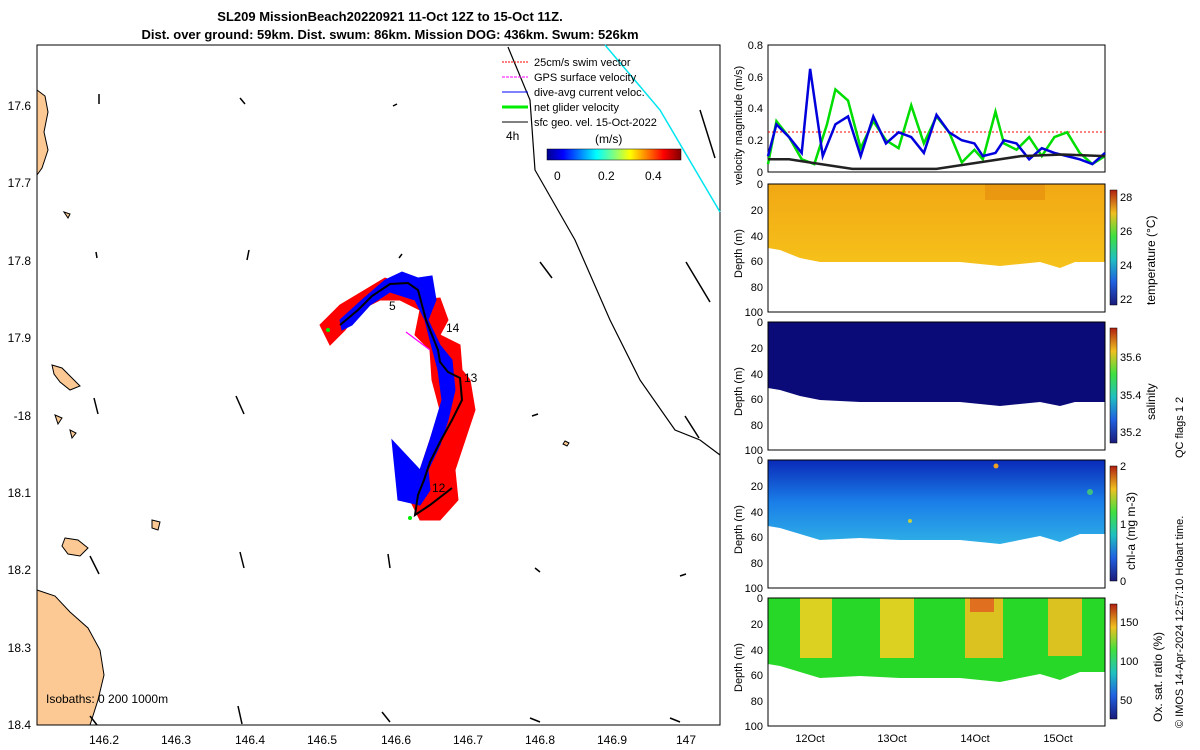 The image size is (1200, 750). I want to click on oxy-colorbar, so click(1113, 661).